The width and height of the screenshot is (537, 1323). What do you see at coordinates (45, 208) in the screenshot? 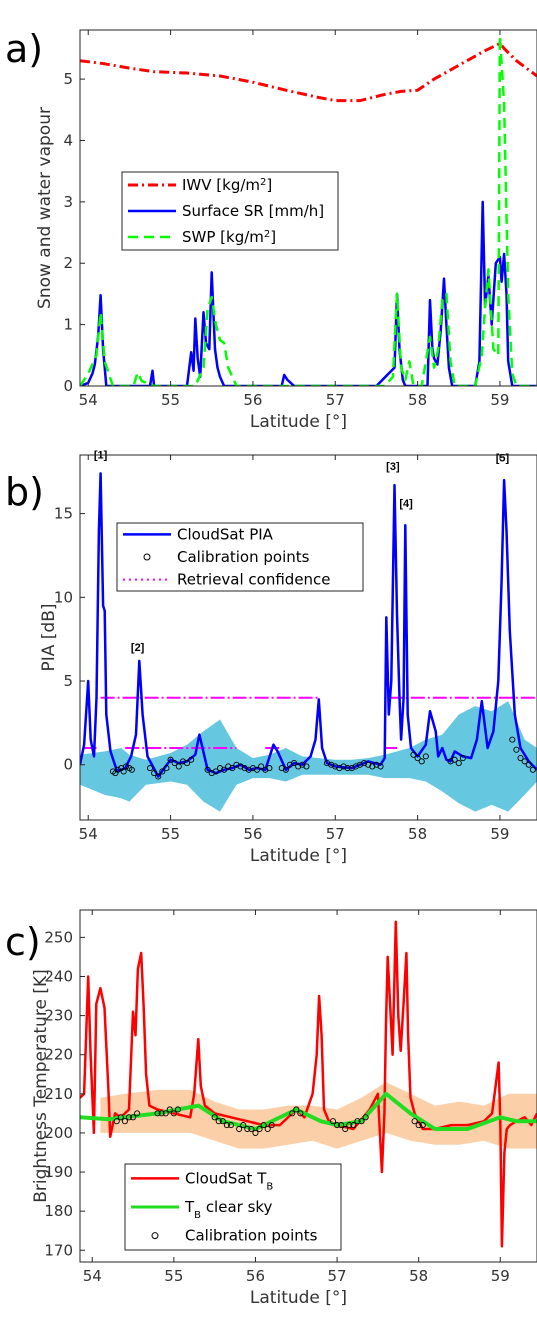
I see `y-axis-label: Snow and water vapour` at bounding box center [45, 208].